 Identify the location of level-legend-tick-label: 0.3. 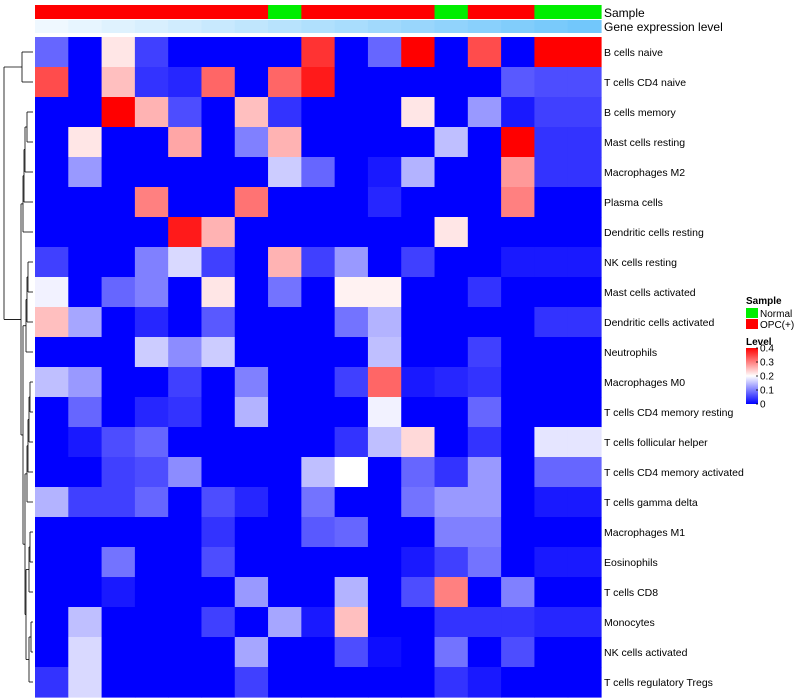
(767, 363).